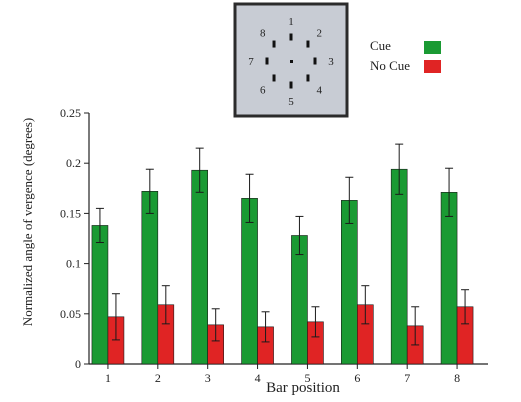  I want to click on x-tick-label: 6, so click(357, 378).